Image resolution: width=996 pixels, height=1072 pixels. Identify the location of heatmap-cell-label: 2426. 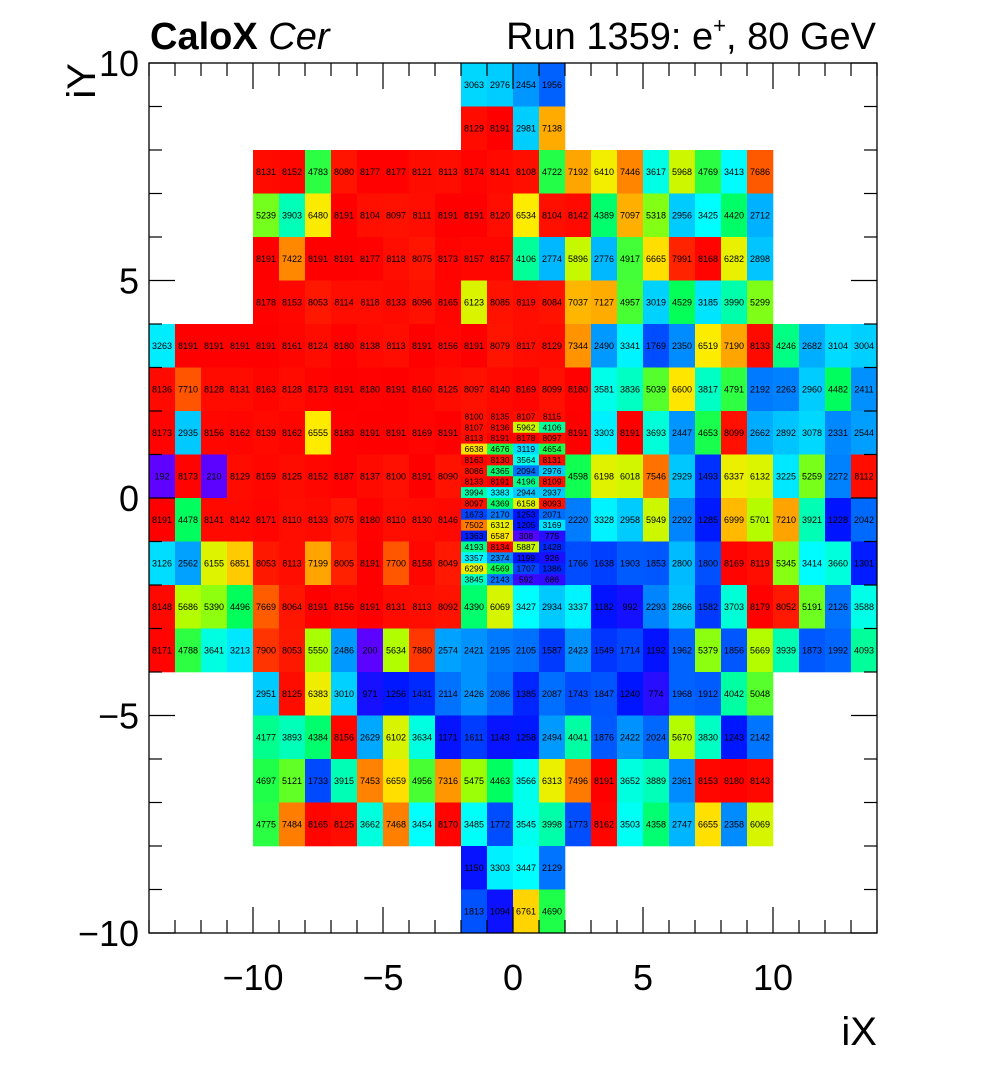
(474, 694).